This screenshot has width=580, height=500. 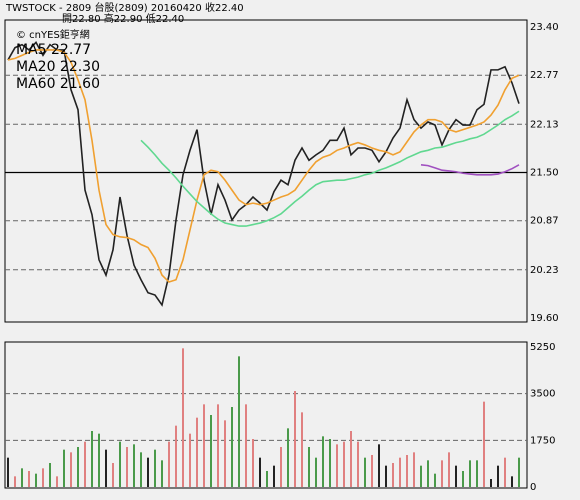 What do you see at coordinates (544, 221) in the screenshot?
I see `y-tick-label: 20.87` at bounding box center [544, 221].